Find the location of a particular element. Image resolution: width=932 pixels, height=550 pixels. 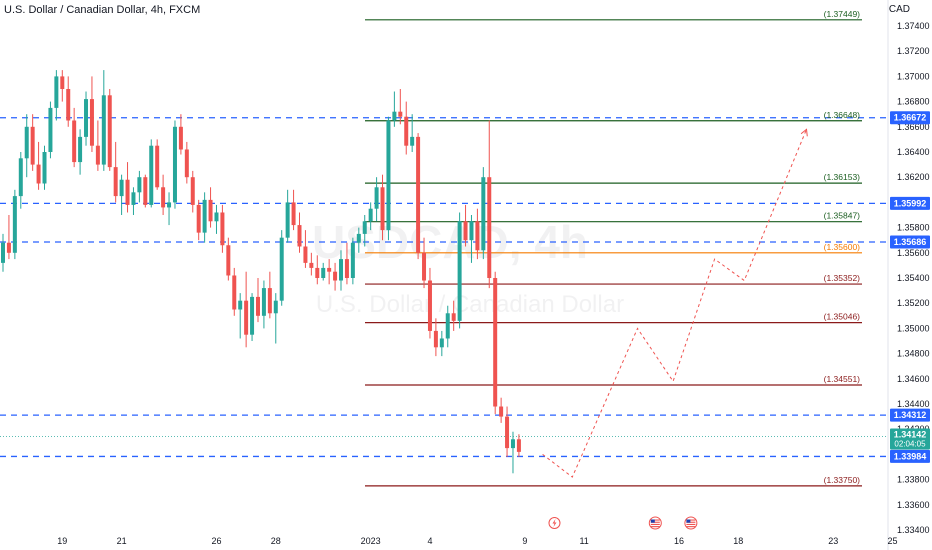

lightning-event-icon is located at coordinates (554, 523).